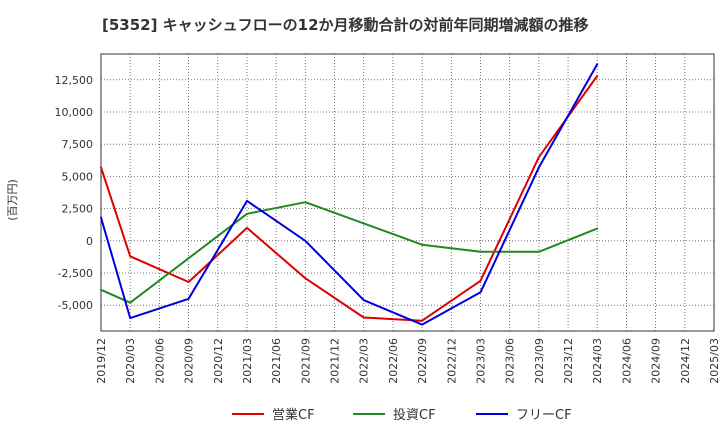 The image size is (720, 444). Describe the element at coordinates (189, 361) in the screenshot. I see `x-tick-label: 2020/09` at that location.